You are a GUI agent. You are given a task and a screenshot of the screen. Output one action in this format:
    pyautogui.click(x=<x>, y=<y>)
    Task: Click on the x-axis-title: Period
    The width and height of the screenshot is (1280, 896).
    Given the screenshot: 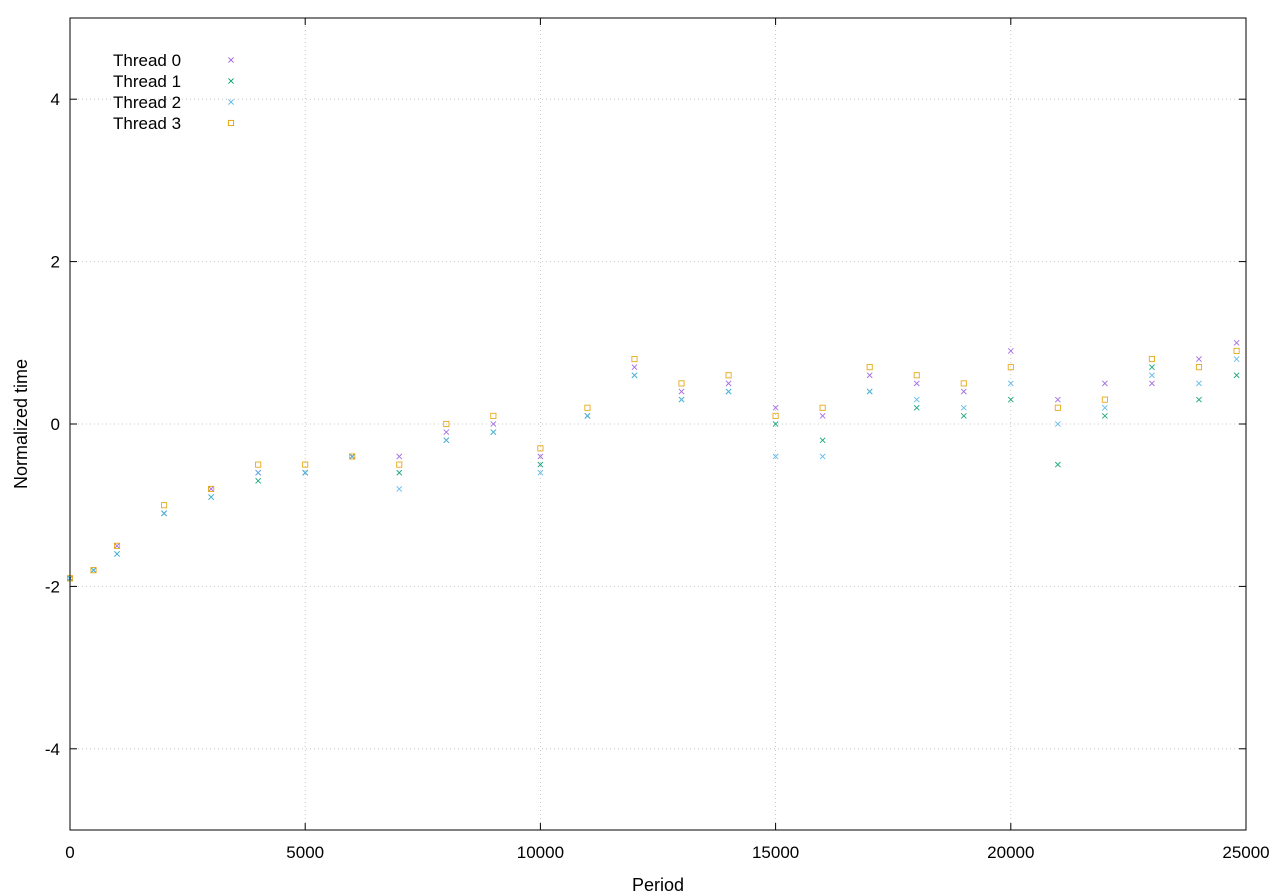 What is the action you would take?
    pyautogui.click(x=658, y=885)
    